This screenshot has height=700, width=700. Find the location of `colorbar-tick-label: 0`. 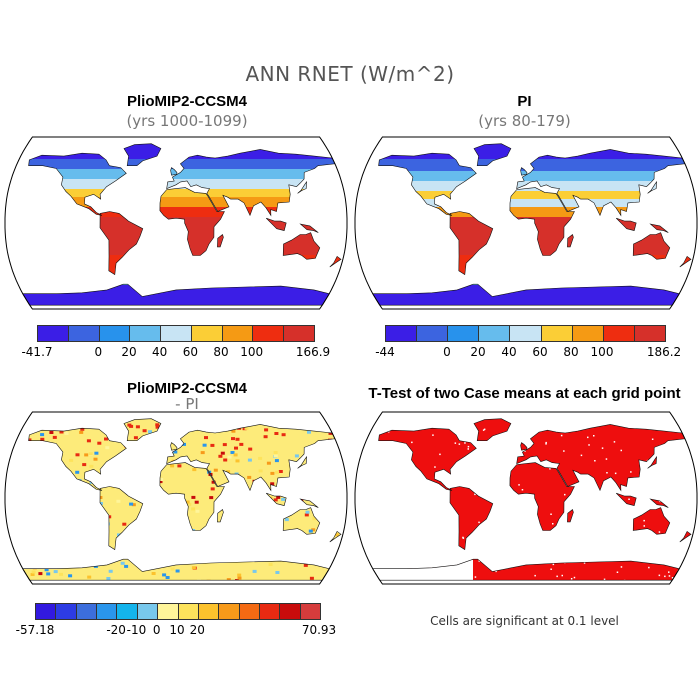

colorbar-tick-label: 0 is located at coordinates (98, 352).